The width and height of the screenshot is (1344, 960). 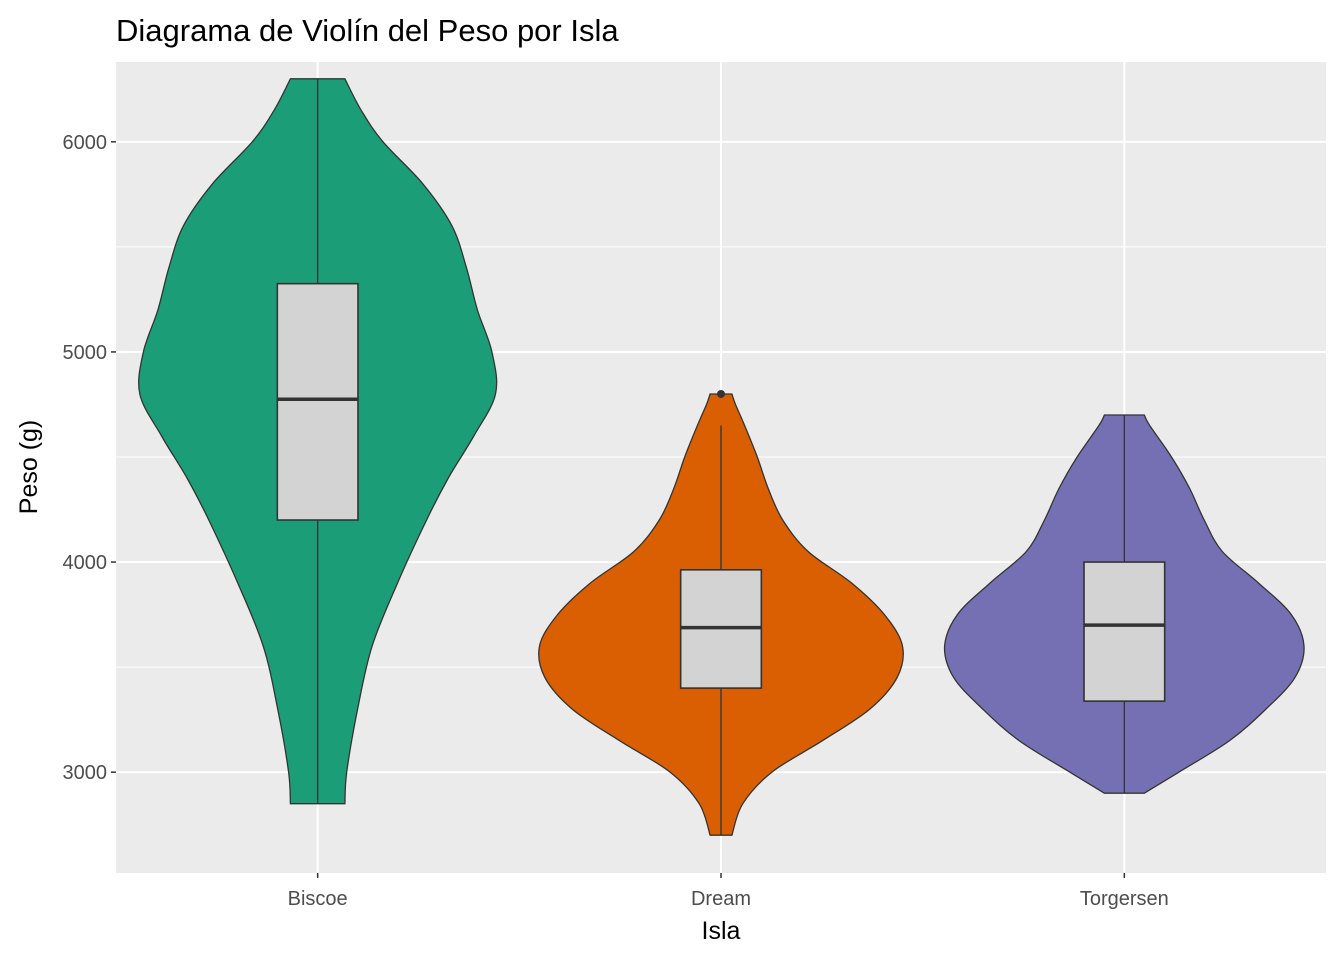 I want to click on x-tick-label: Dream, so click(x=721, y=899).